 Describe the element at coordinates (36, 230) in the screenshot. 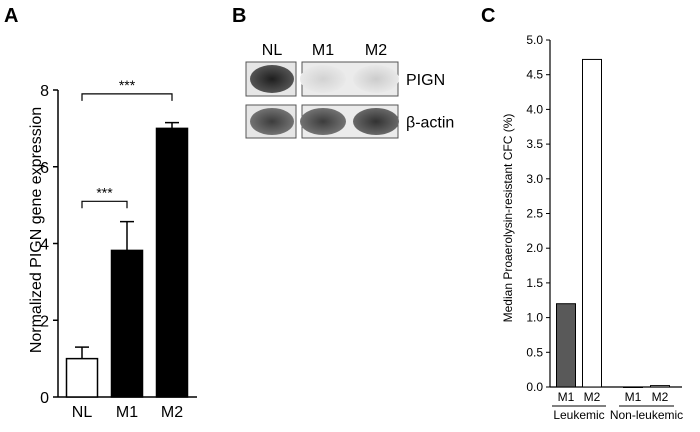

I see `chart-a-y-axis-label: Normalized PIGN gene expression` at that location.